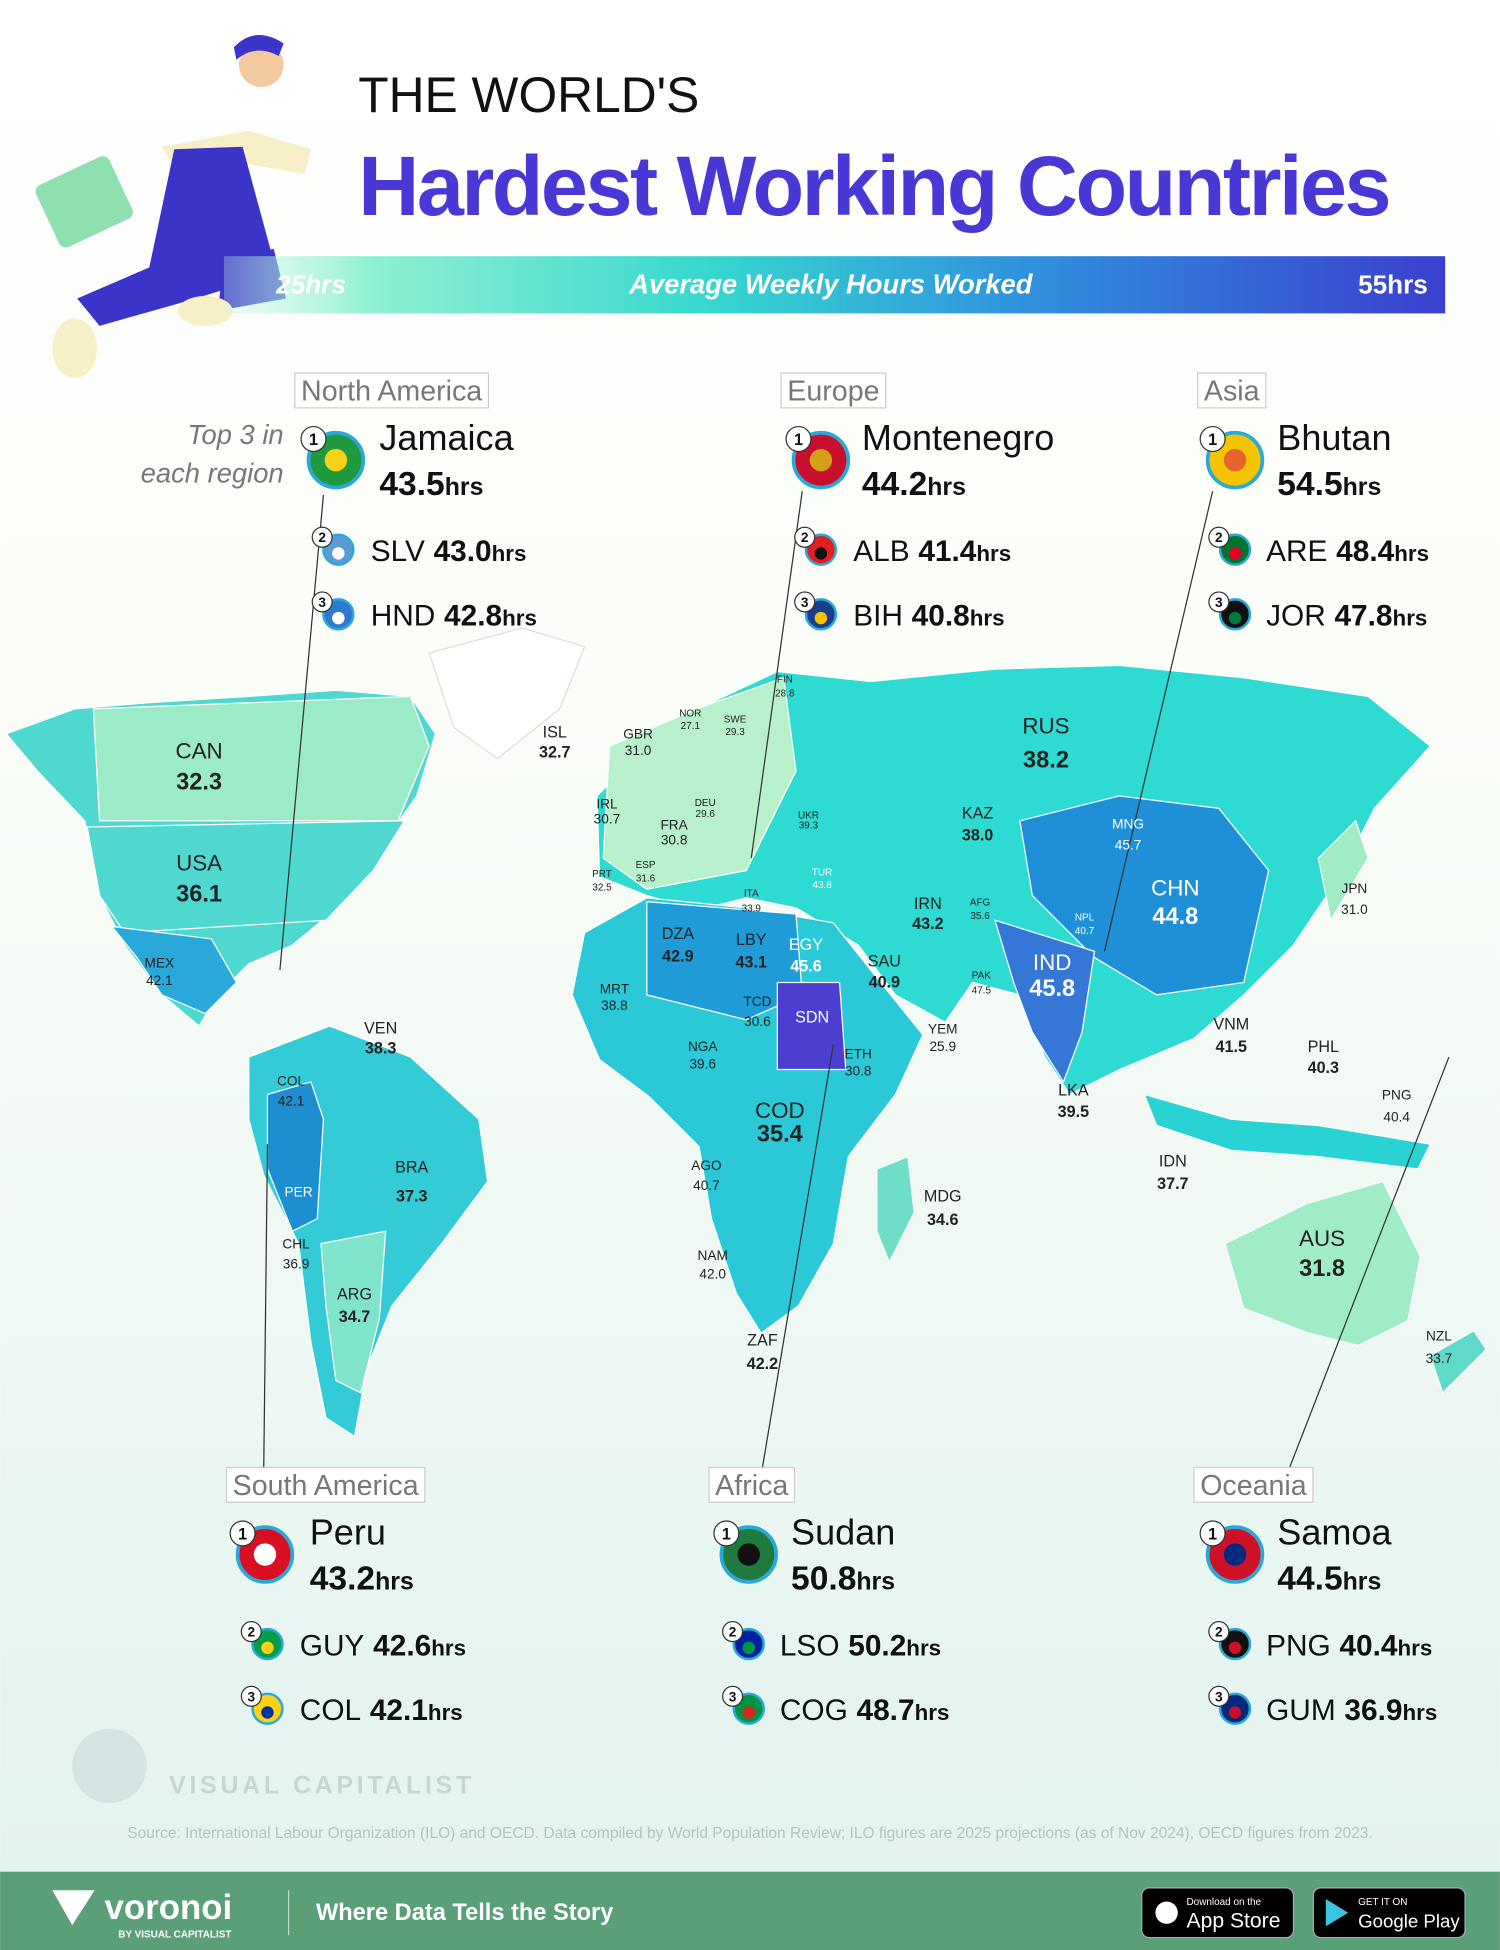 This screenshot has width=1500, height=1950. Describe the element at coordinates (1296, 616) in the screenshot. I see `country-code: JOR` at that location.